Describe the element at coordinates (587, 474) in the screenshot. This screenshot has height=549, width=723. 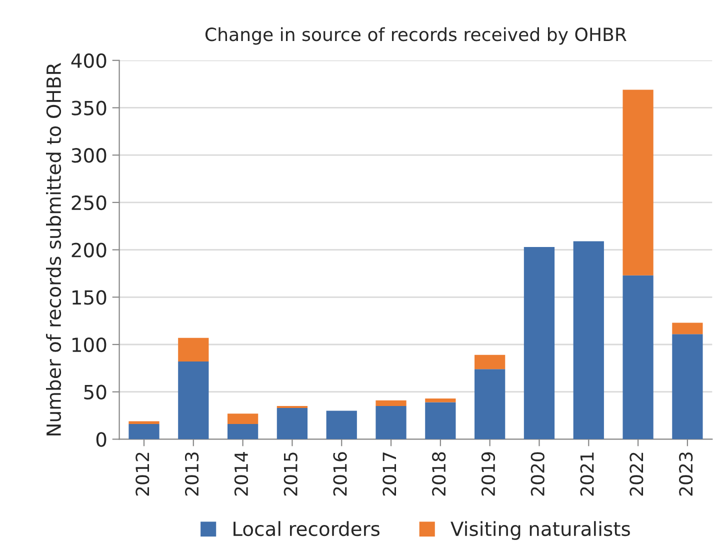
I see `x-tick-label: 2021` at that location.